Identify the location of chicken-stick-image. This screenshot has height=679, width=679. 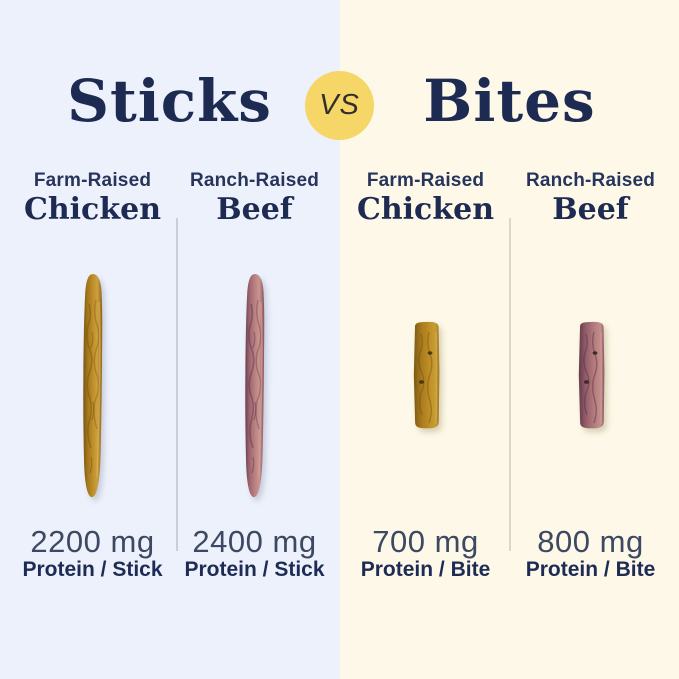
(92, 385).